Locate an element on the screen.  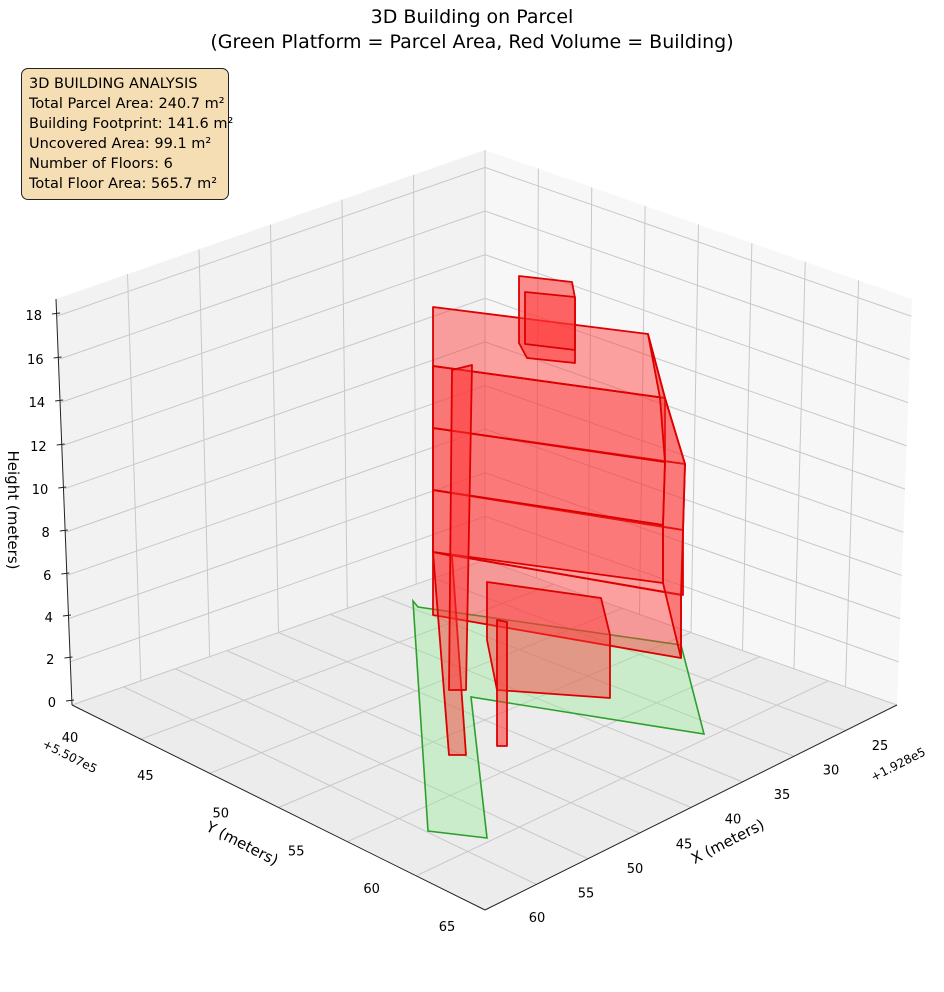
y-tick-label: 50 is located at coordinates (221, 814).